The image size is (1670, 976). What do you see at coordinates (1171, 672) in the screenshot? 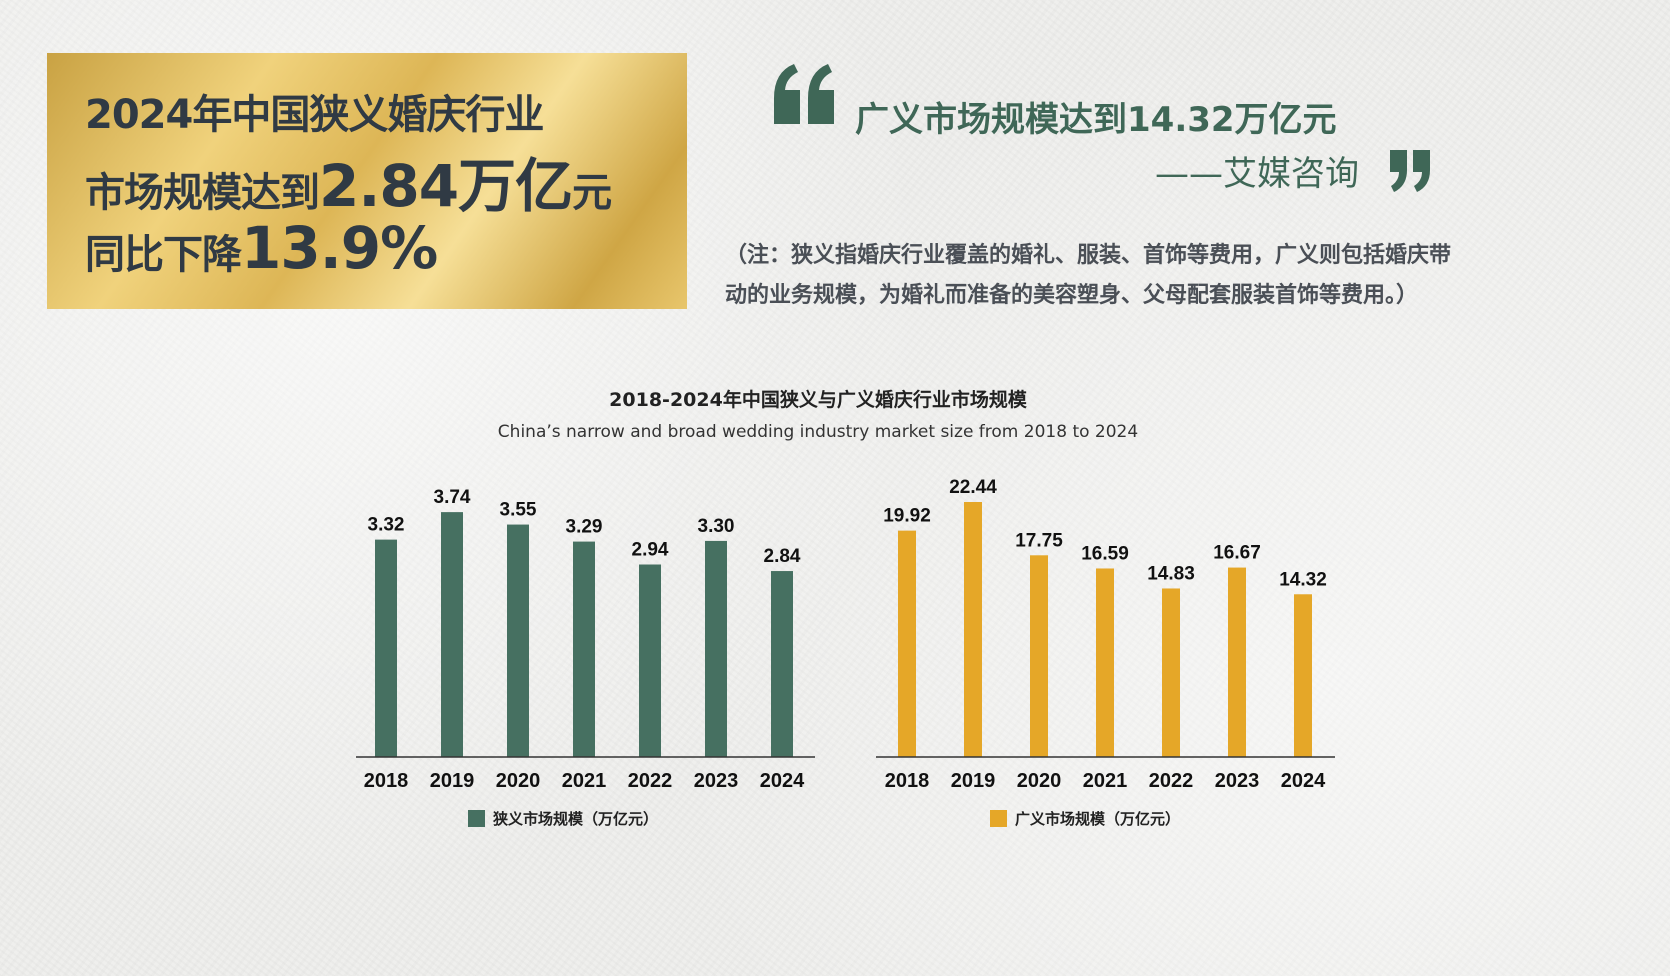
I see `bar-broad-2022` at bounding box center [1171, 672].